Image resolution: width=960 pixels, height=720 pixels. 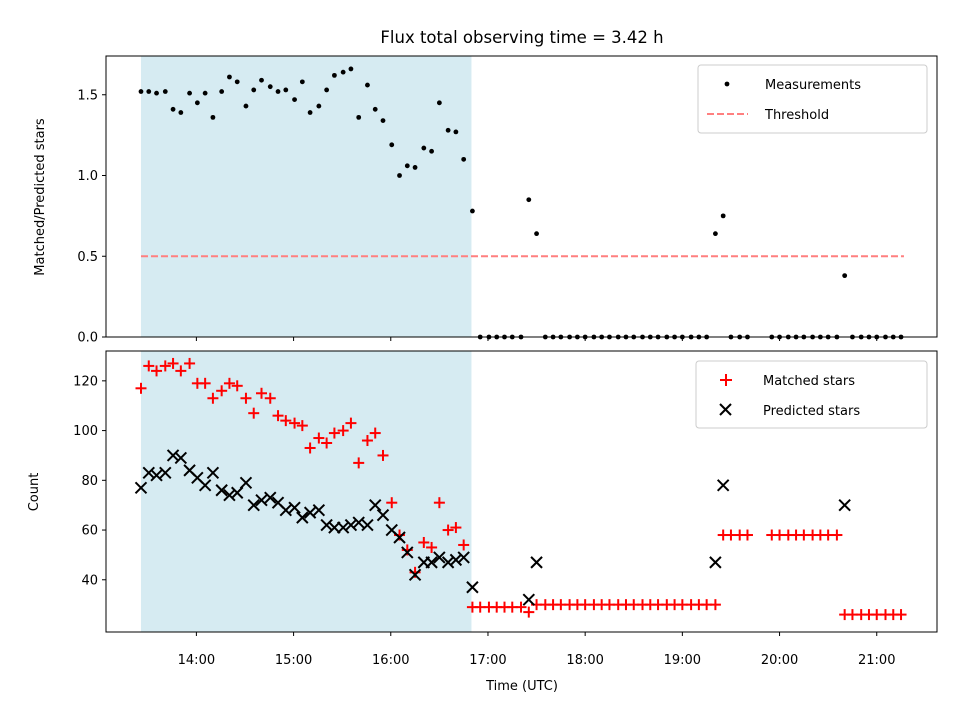 What do you see at coordinates (811, 394) in the screenshot?
I see `bottom-legend: Matched stars Predicted stars` at bounding box center [811, 394].